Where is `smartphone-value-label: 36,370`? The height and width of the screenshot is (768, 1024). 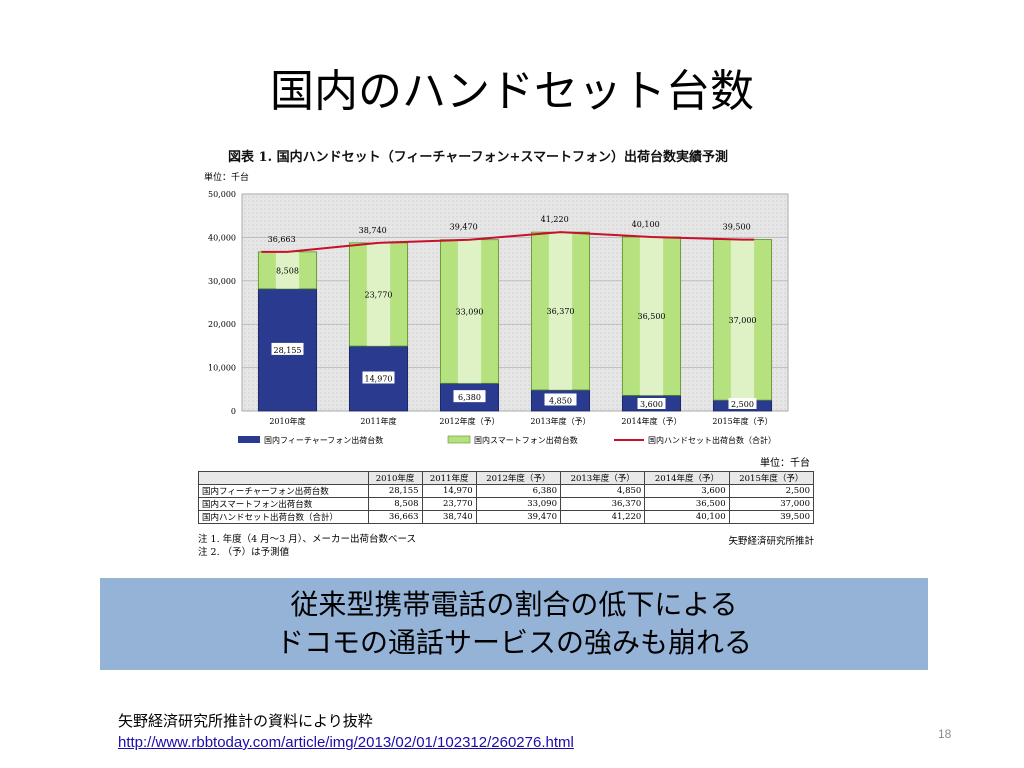
smartphone-value-label: 36,370 is located at coordinates (561, 311).